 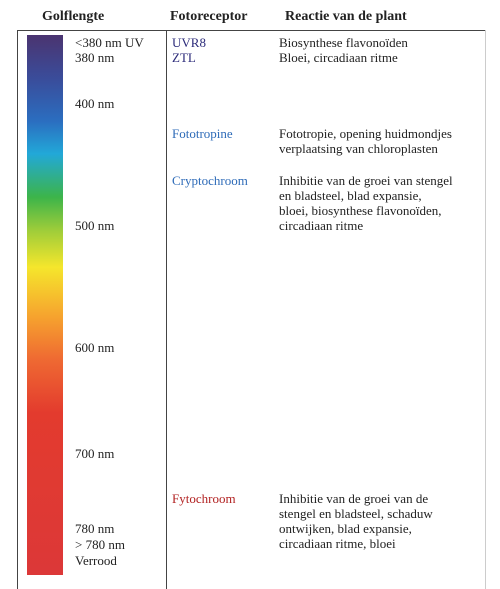 What do you see at coordinates (109, 42) in the screenshot?
I see `wavelength-label: <380 nm UV` at bounding box center [109, 42].